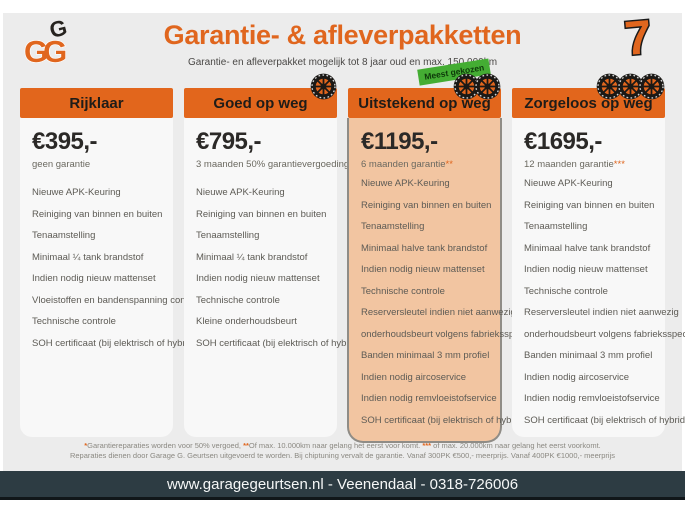 This screenshot has width=685, height=514. I want to click on feature-item: Kleine onderhoudsbeurt, so click(246, 321).